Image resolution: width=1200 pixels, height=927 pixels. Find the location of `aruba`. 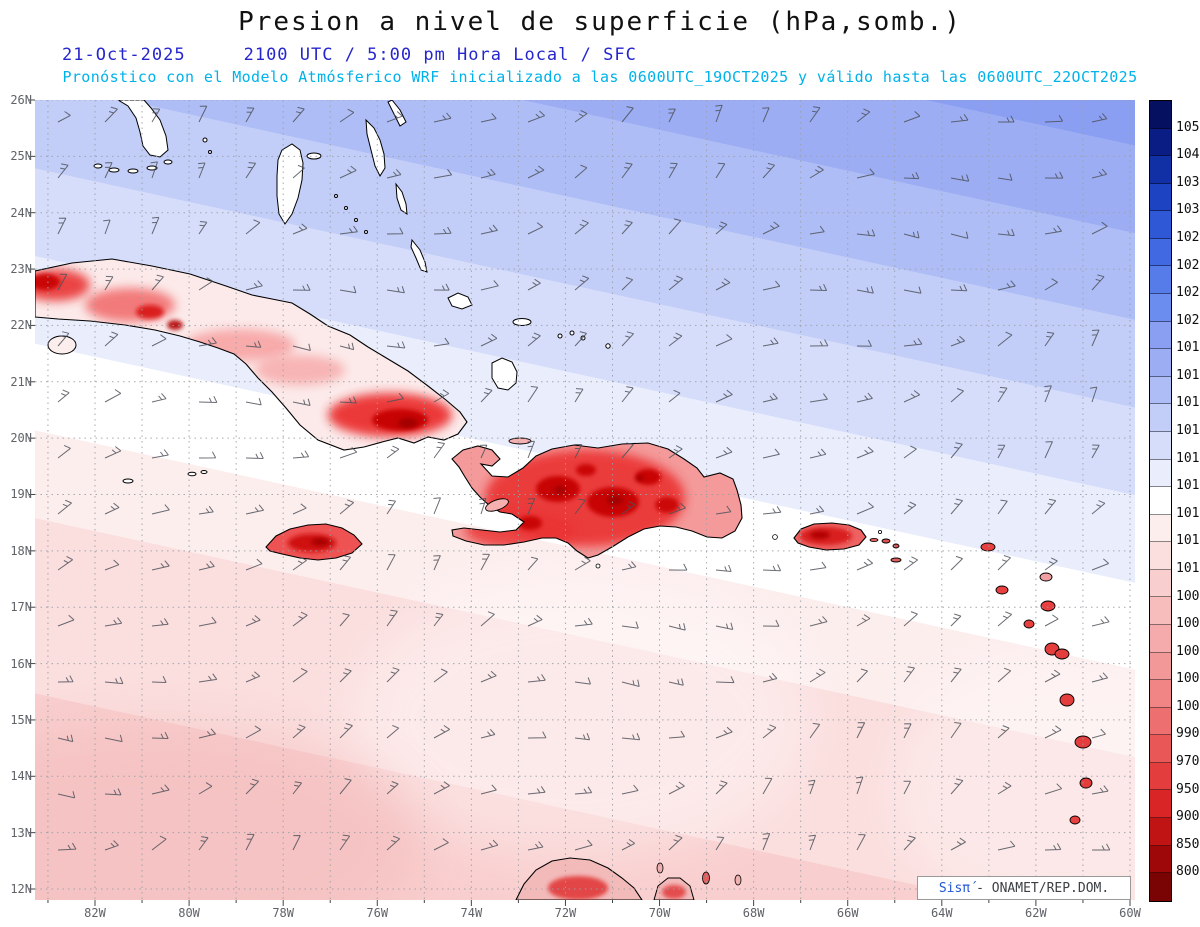

aruba is located at coordinates (660, 868).